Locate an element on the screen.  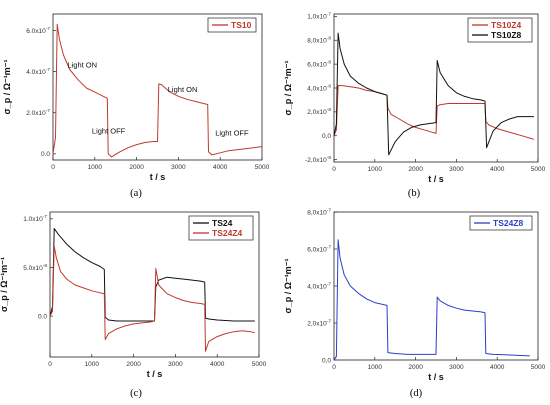
y-tick-label: 8,0x10⁻⁸ is located at coordinates (319, 40).